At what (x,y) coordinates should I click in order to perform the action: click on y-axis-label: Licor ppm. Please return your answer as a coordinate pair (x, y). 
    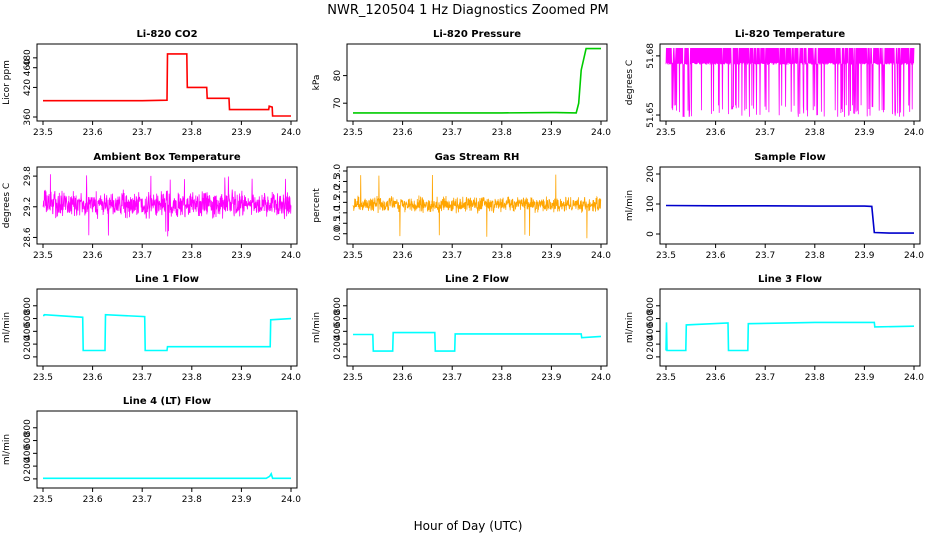
    Looking at the image, I should click on (7, 82).